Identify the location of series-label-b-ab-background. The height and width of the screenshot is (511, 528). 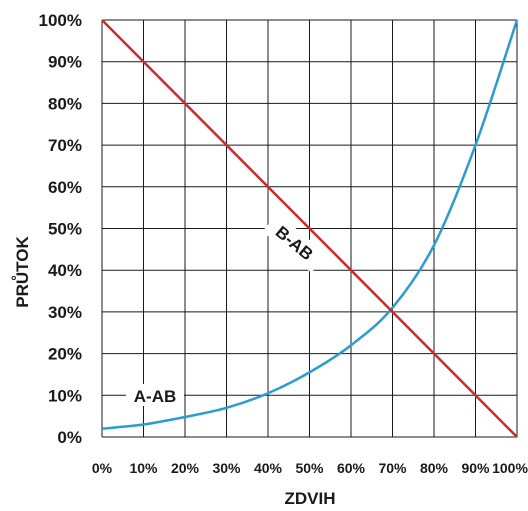
(294, 243).